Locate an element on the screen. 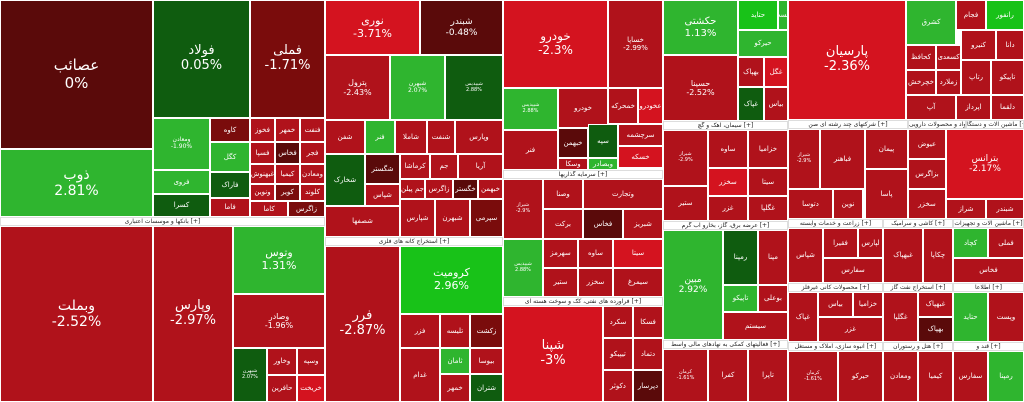 The image size is (1024, 402). tile-l103: پاسا is located at coordinates (886, 194).